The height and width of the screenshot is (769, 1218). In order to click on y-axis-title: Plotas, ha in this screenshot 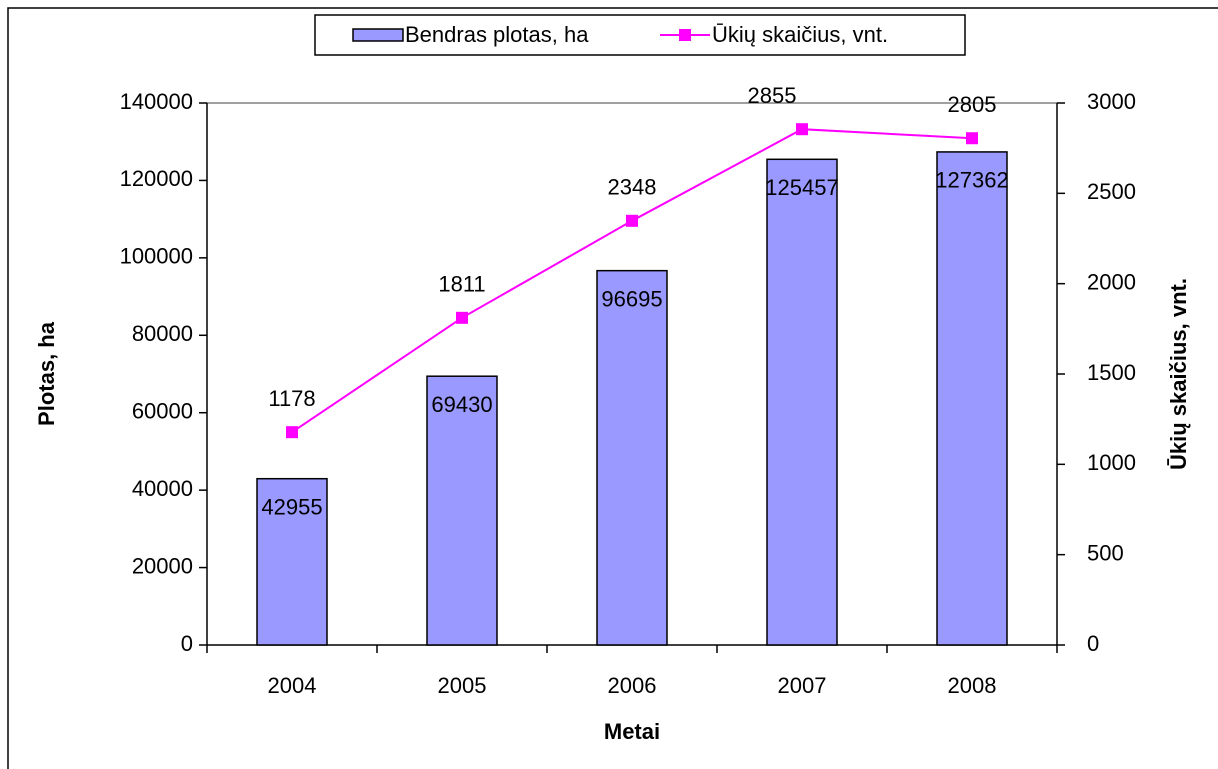, I will do `click(46, 373)`.